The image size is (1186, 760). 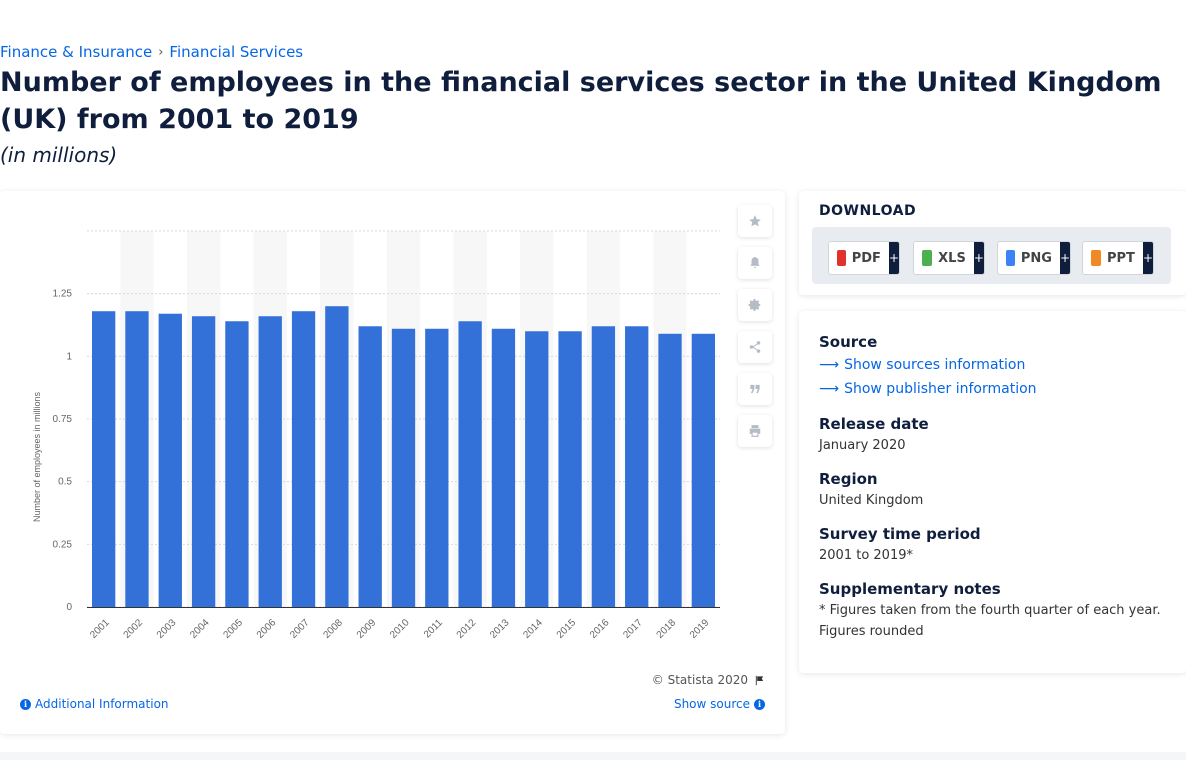 I want to click on y-tick-label: 0.25, so click(x=63, y=544).